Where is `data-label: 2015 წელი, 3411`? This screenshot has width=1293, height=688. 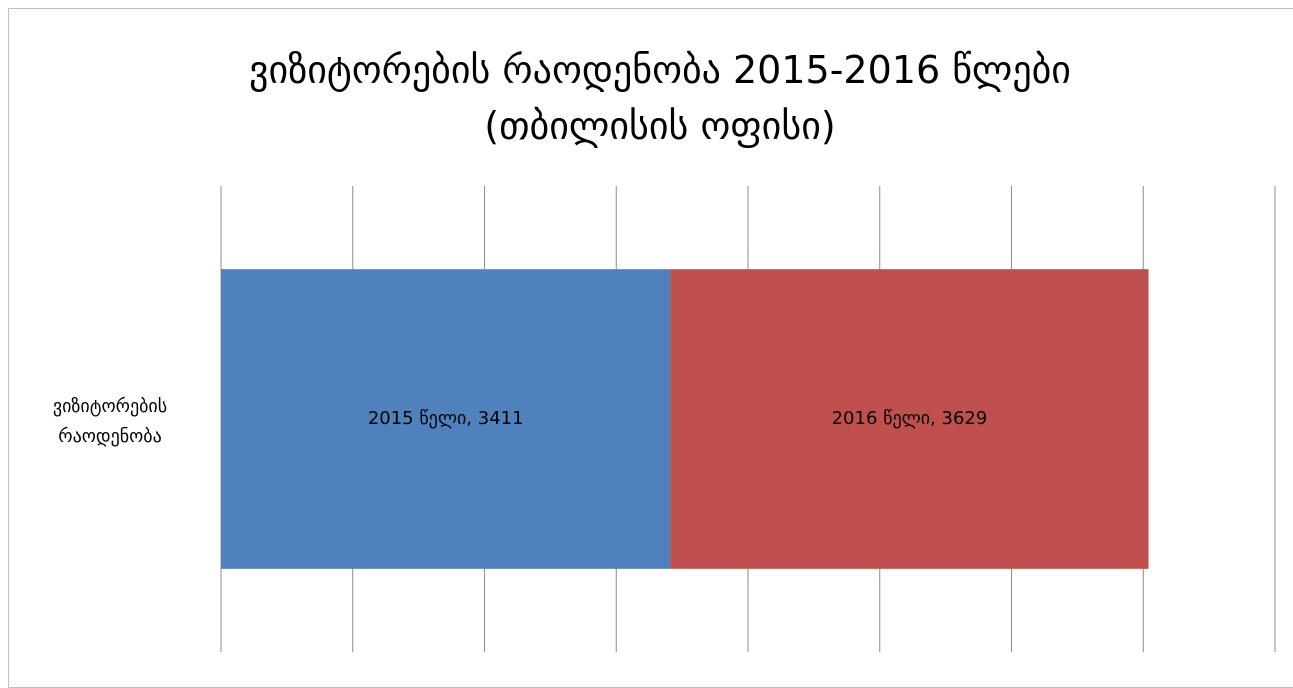
data-label: 2015 წელი, 3411 is located at coordinates (446, 418).